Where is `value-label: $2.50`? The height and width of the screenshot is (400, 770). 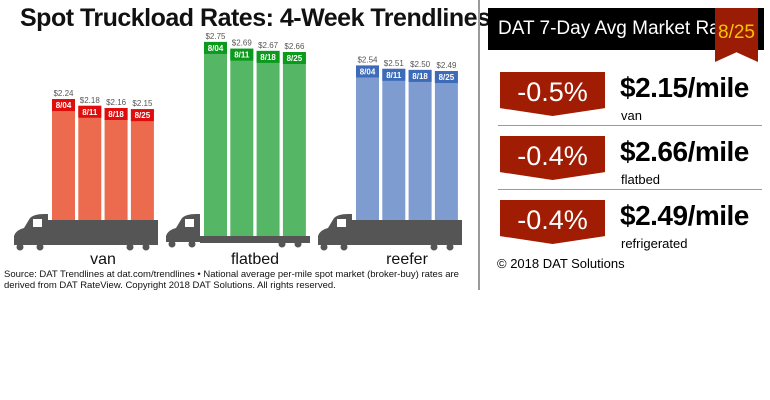 value-label: $2.50 is located at coordinates (420, 64).